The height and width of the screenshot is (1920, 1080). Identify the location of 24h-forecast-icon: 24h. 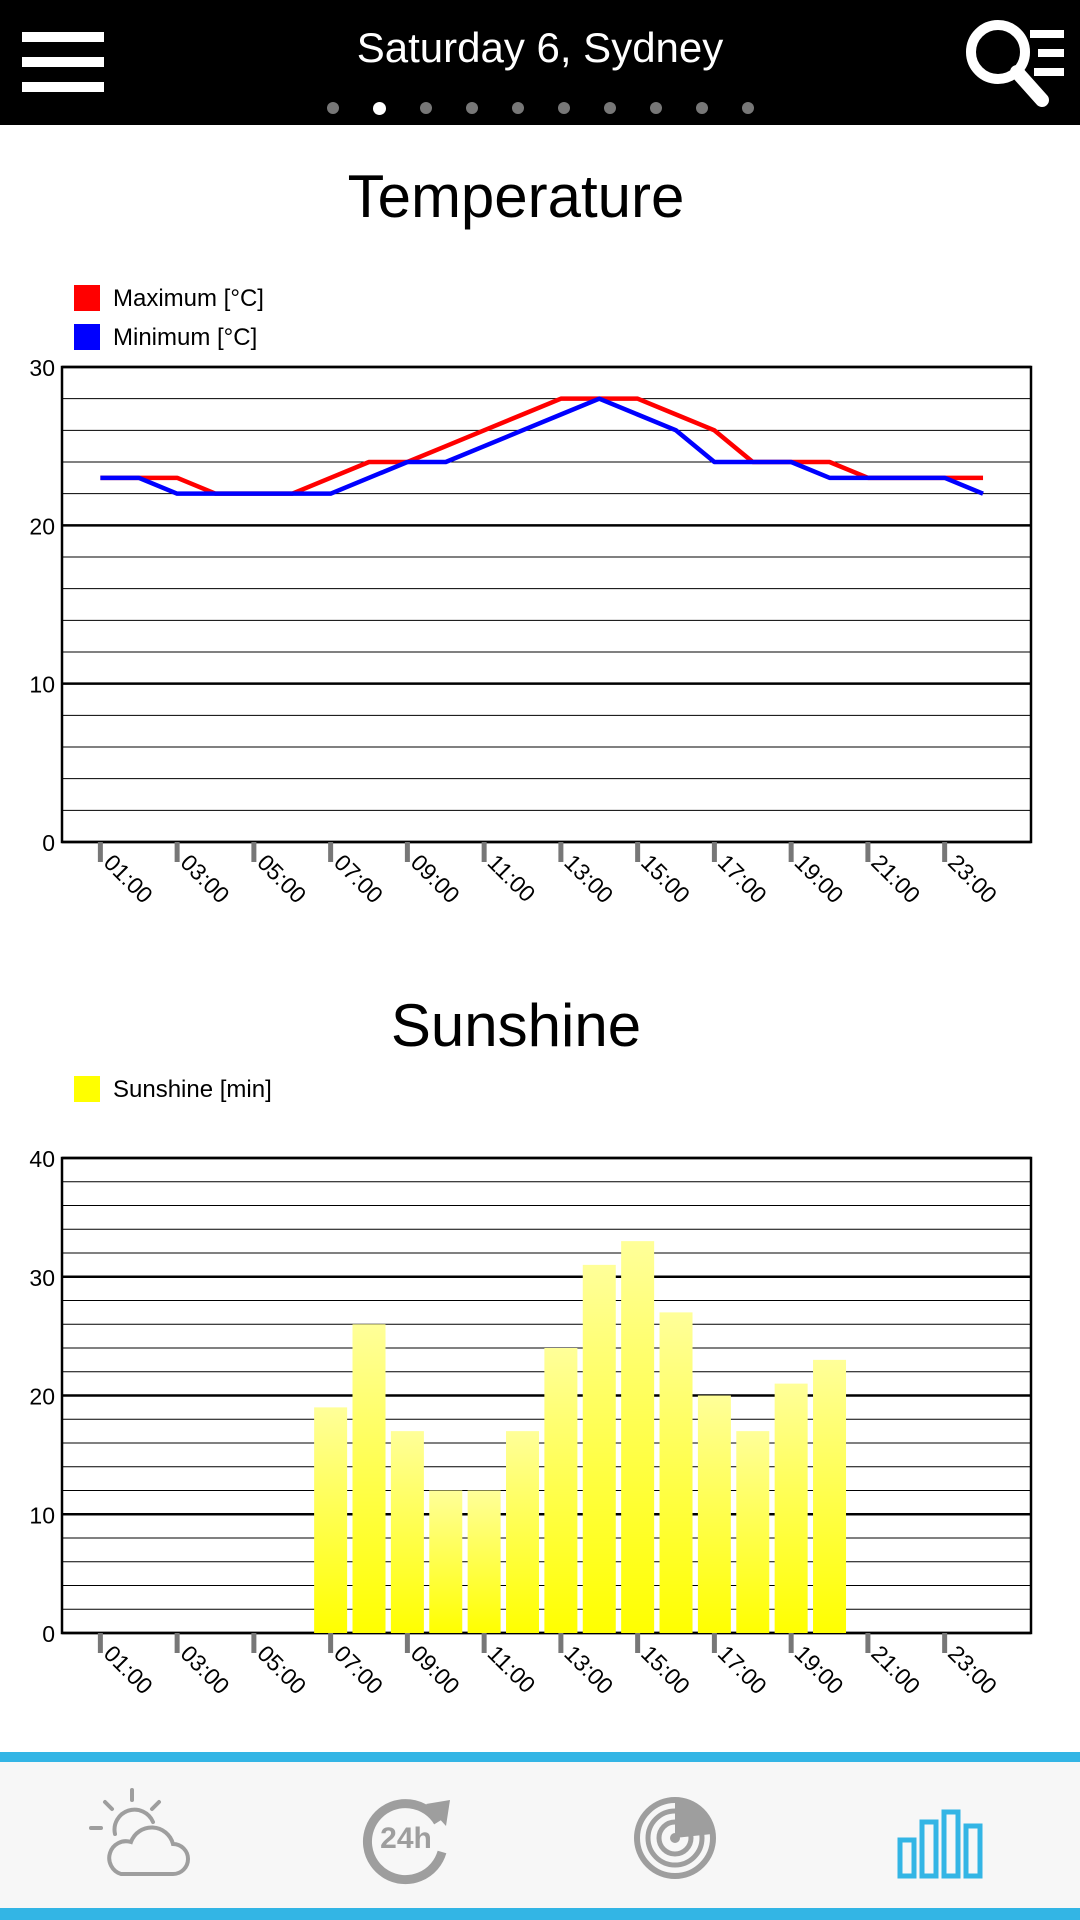
(407, 1837).